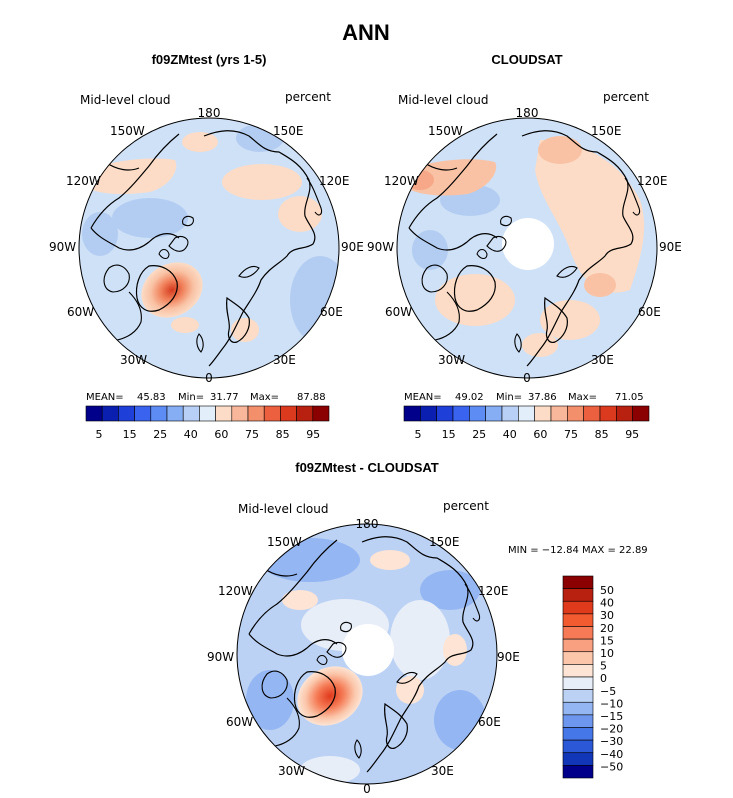 Image resolution: width=733 pixels, height=798 pixels. Describe the element at coordinates (524, 397) in the screenshot. I see `panel-obs-stats: MEAN= 49.02 Min= 37.86 Max= 71.05` at that location.